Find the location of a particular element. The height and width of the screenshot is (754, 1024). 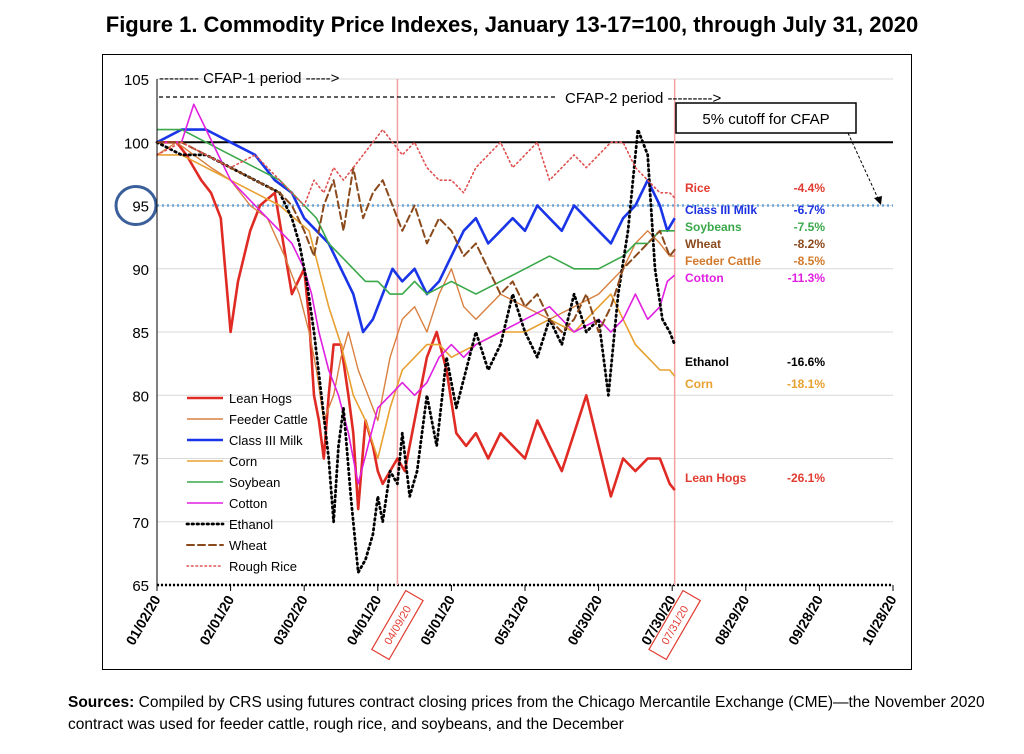

series-line-wheat is located at coordinates (416, 237).